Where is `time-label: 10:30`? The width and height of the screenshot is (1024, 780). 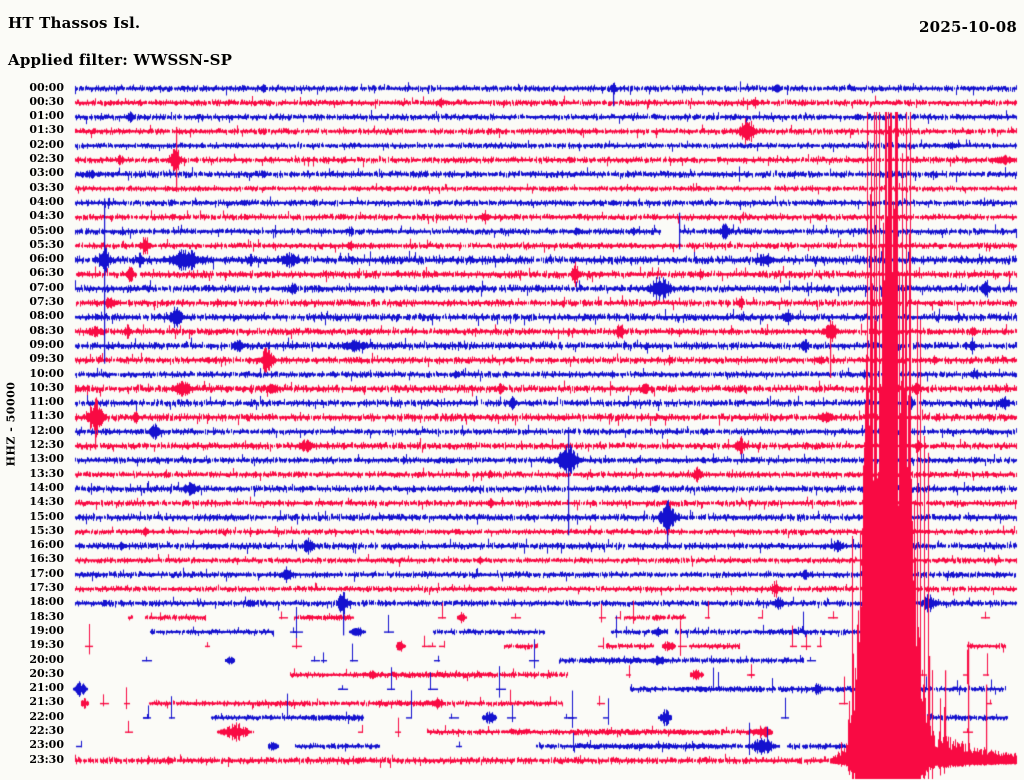 time-label: 10:30 is located at coordinates (46, 387).